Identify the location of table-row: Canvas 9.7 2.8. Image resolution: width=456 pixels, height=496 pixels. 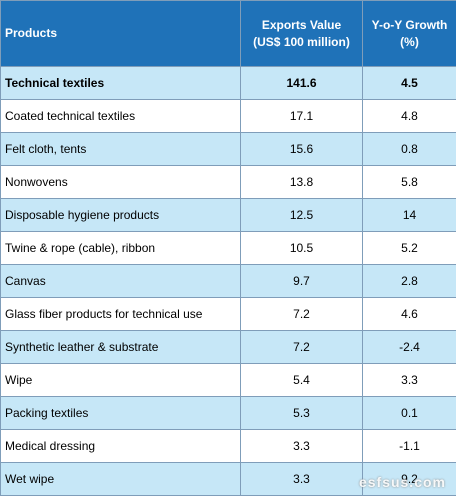
(228, 281).